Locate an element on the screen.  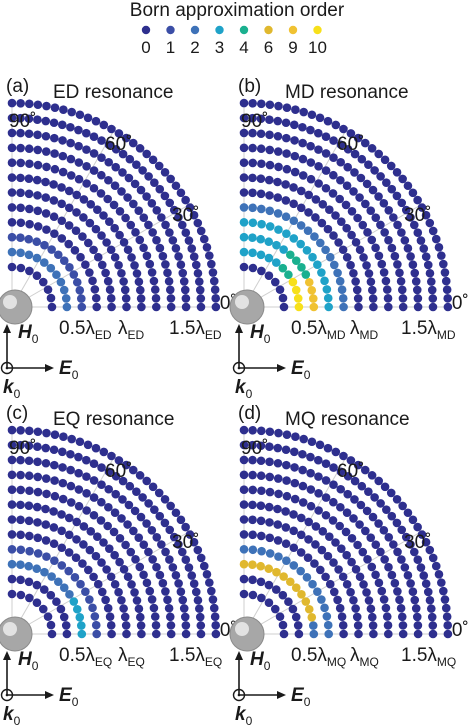
angle-label-60: 60˚ is located at coordinates (350, 471).